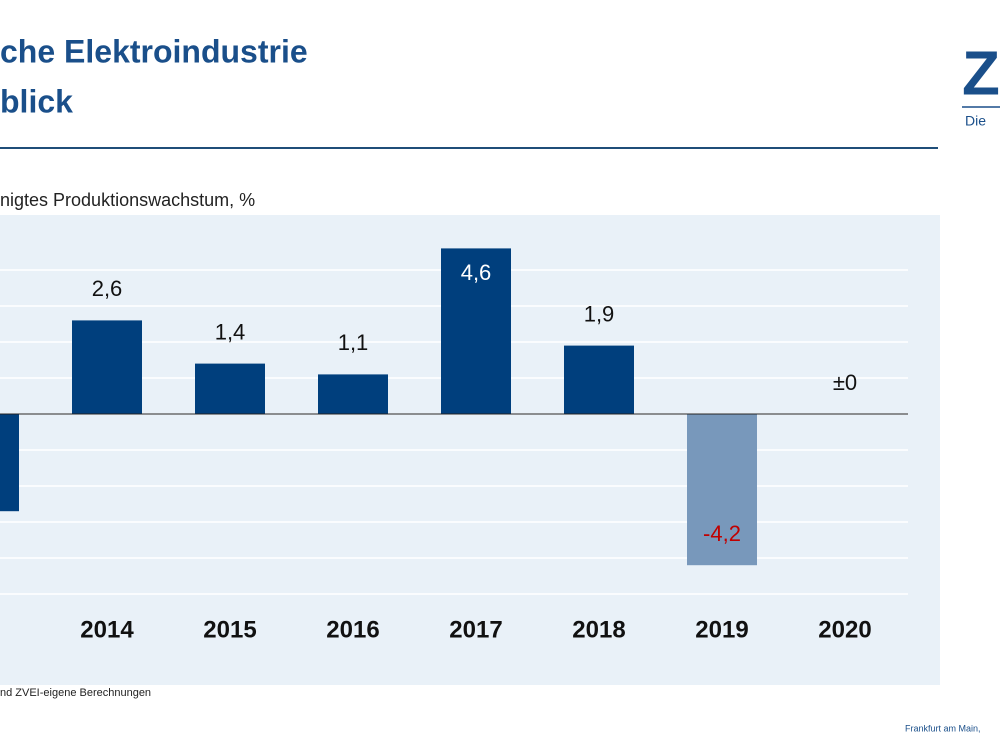 This screenshot has width=1000, height=750. What do you see at coordinates (107, 288) in the screenshot?
I see `value-label: 2,6` at bounding box center [107, 288].